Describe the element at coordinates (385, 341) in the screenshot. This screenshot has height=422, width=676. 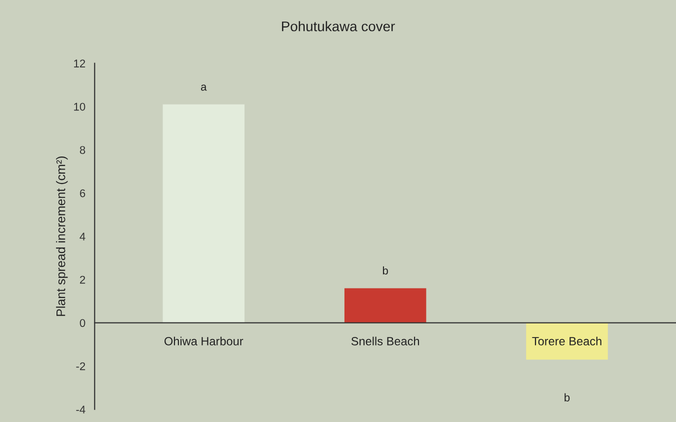
I see `x-tick-label: Snells Beach` at that location.